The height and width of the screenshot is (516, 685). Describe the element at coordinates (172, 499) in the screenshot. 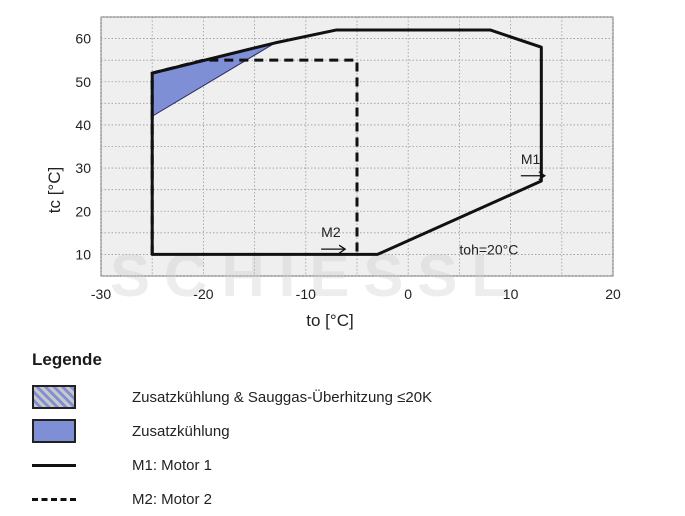

I see `legend-label: M2: Motor 2` at that location.